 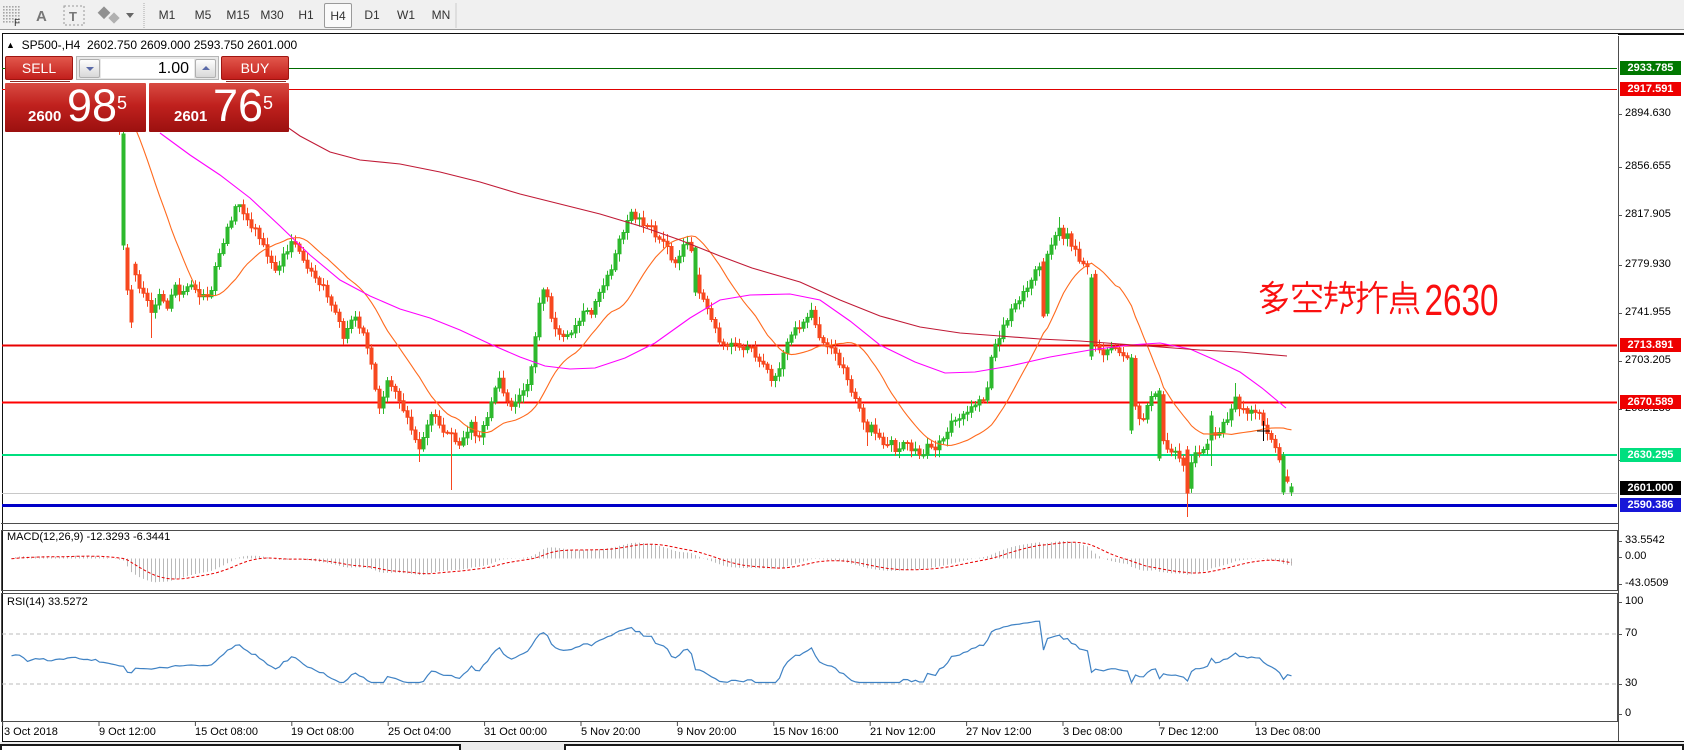 I want to click on svg-text: 2630, so click(x=1462, y=300).